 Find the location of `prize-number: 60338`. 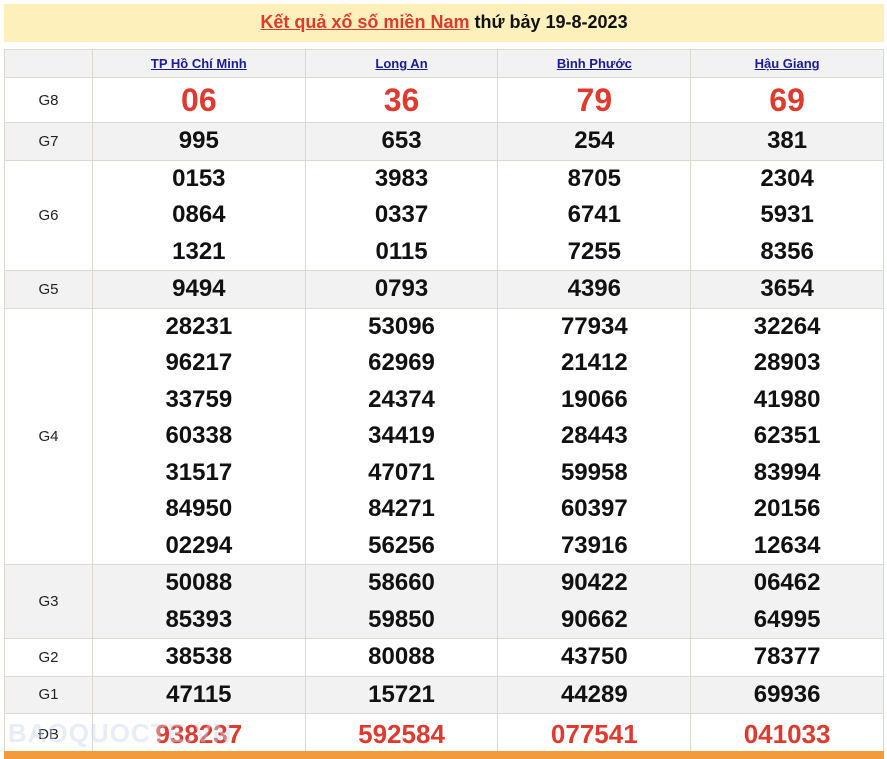

prize-number: 60338 is located at coordinates (199, 435).